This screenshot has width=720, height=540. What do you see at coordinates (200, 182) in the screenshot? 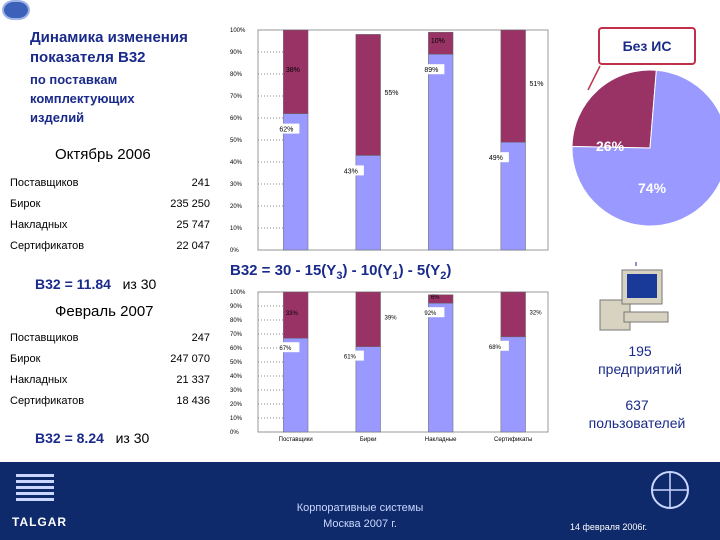
I see `stat-value: 241` at bounding box center [200, 182].